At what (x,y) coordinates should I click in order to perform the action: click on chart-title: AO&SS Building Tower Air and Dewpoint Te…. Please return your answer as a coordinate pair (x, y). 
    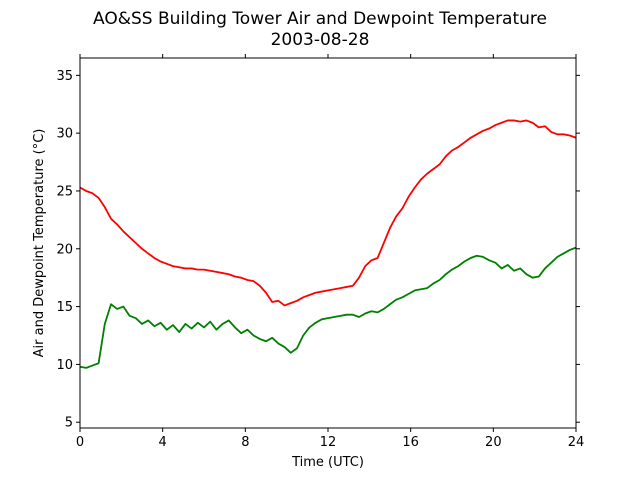
    Looking at the image, I should click on (320, 19).